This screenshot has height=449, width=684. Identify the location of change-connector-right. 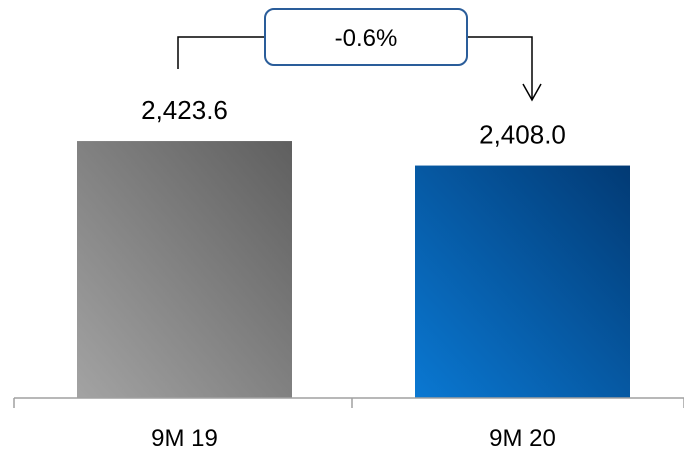
(500, 67).